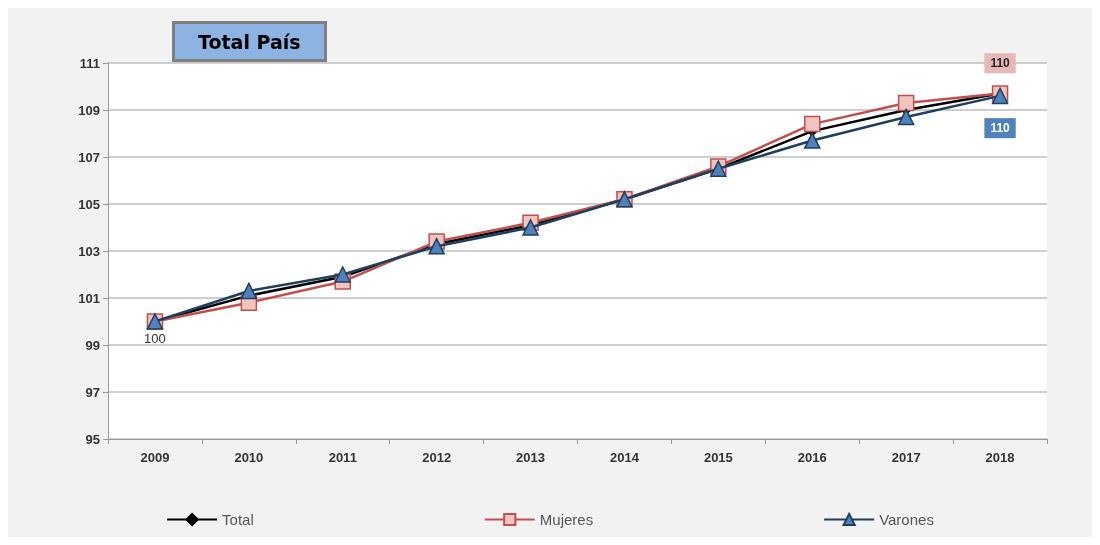 The image size is (1100, 545). Describe the element at coordinates (1000, 457) in the screenshot. I see `x-tick-label: 2018` at that location.